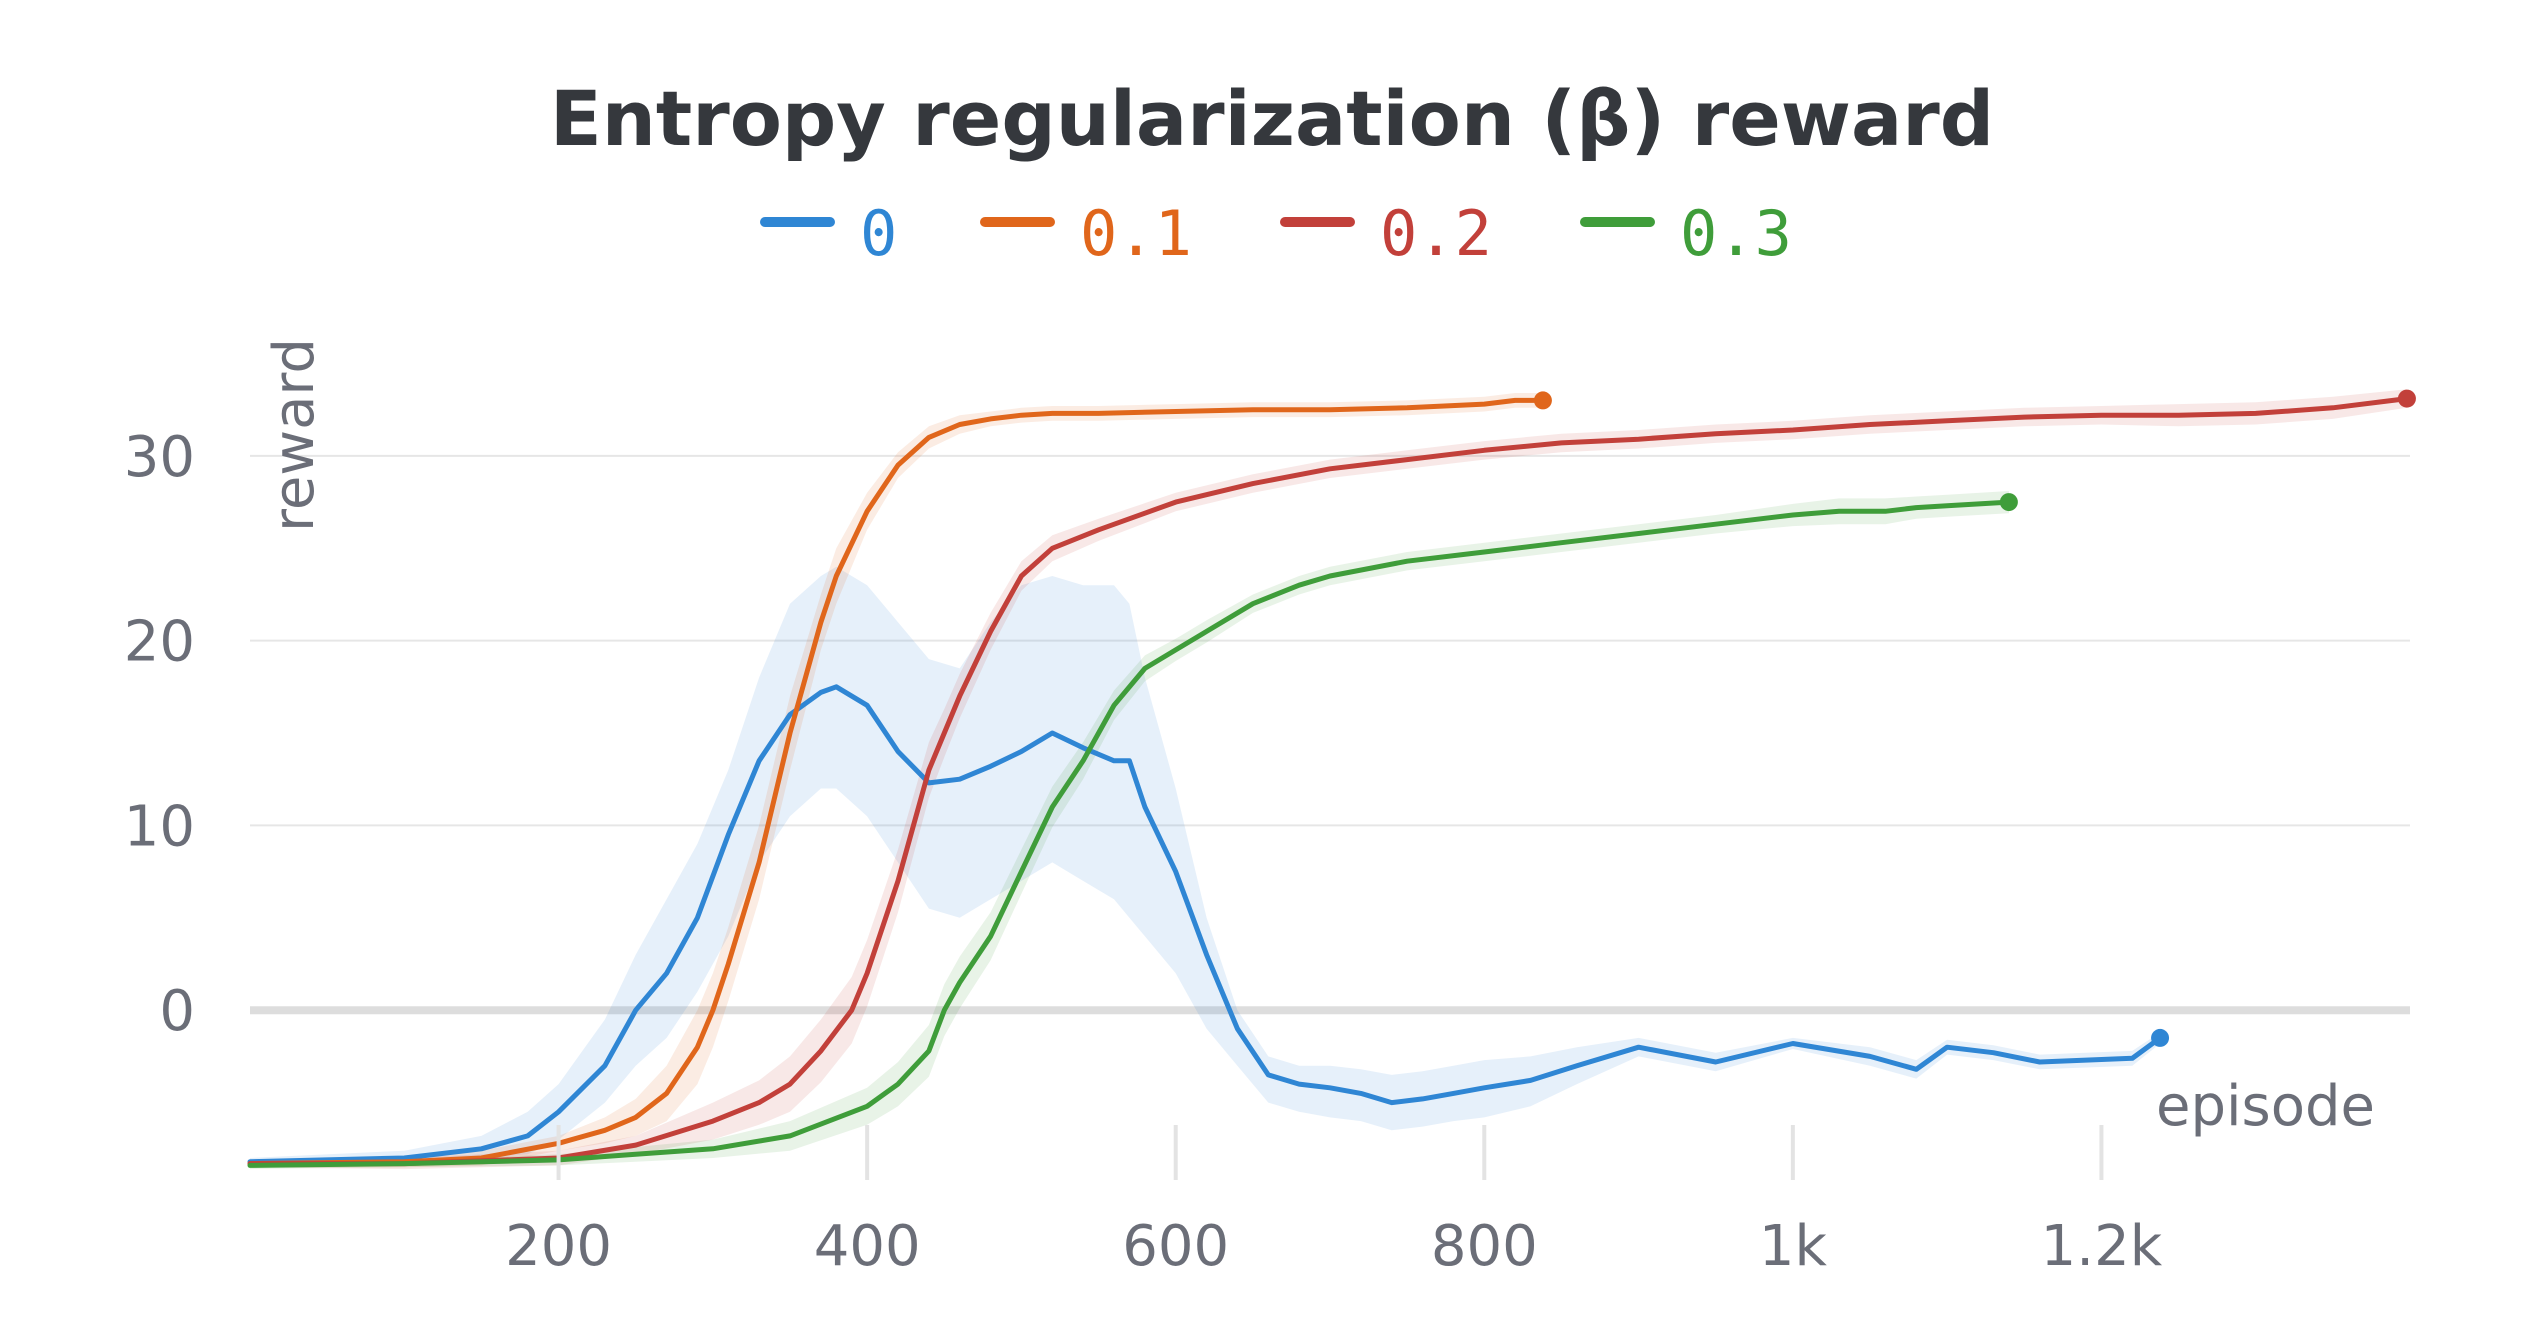 The width and height of the screenshot is (2528, 1328). What do you see at coordinates (159, 642) in the screenshot?
I see `y-tick-label: 20` at bounding box center [159, 642].